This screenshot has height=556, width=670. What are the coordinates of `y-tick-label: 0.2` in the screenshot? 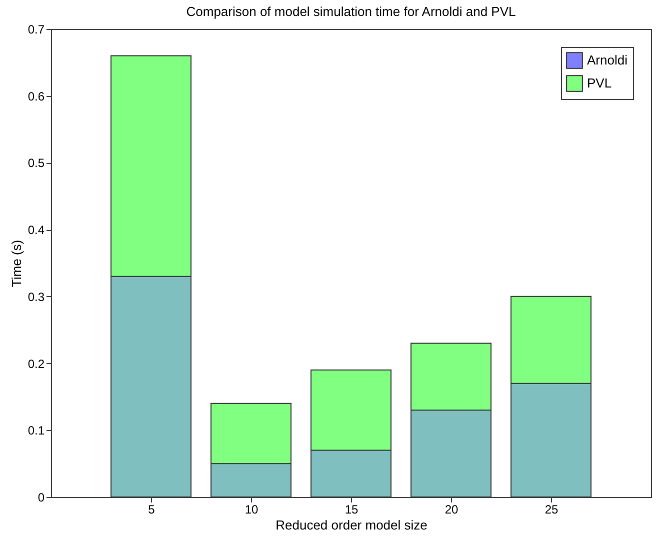 It's located at (36, 363).